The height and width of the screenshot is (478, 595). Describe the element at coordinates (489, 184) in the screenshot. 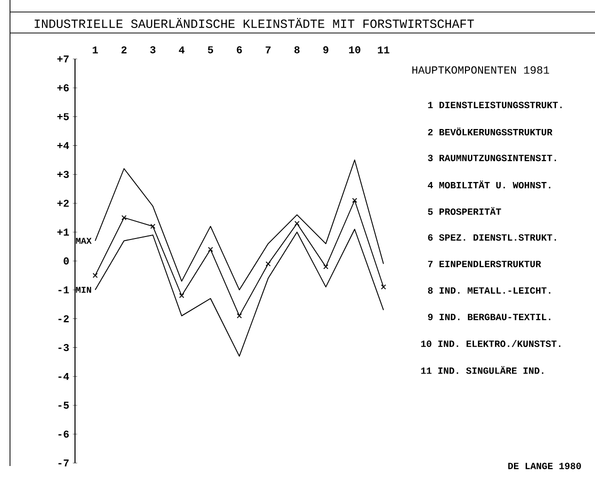

I see `text: 4 MOBILITÄT U. WOHNST.` at that location.